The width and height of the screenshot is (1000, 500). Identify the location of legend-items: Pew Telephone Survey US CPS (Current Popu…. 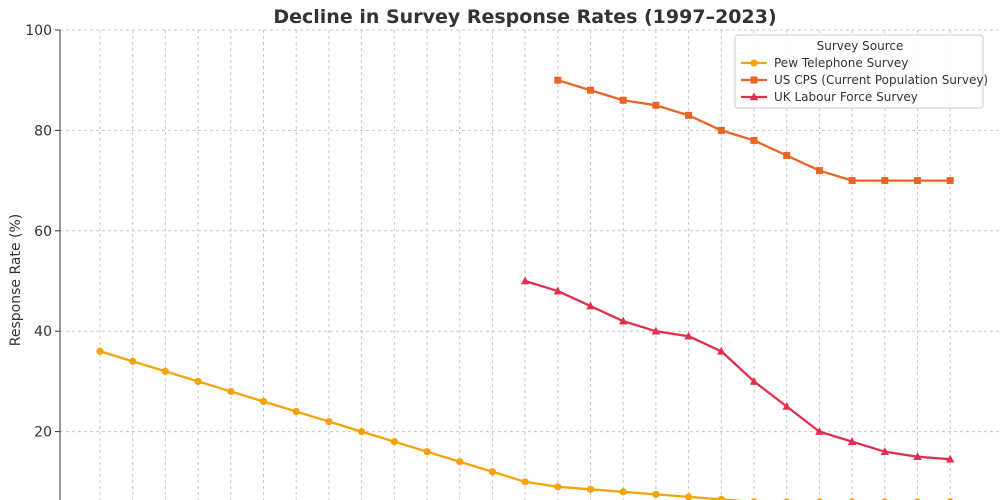
(864, 80).